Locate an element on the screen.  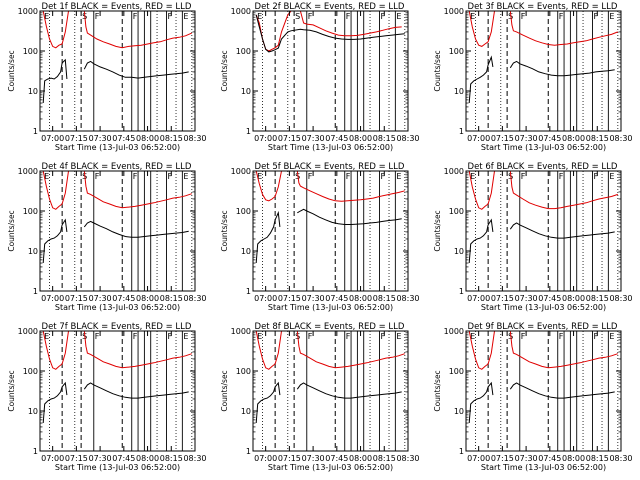
y-tick-label: 1000 is located at coordinates (28, 11).